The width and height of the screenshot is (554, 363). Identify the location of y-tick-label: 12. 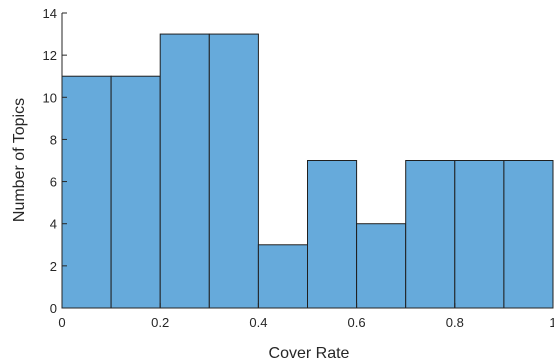
(50, 55).